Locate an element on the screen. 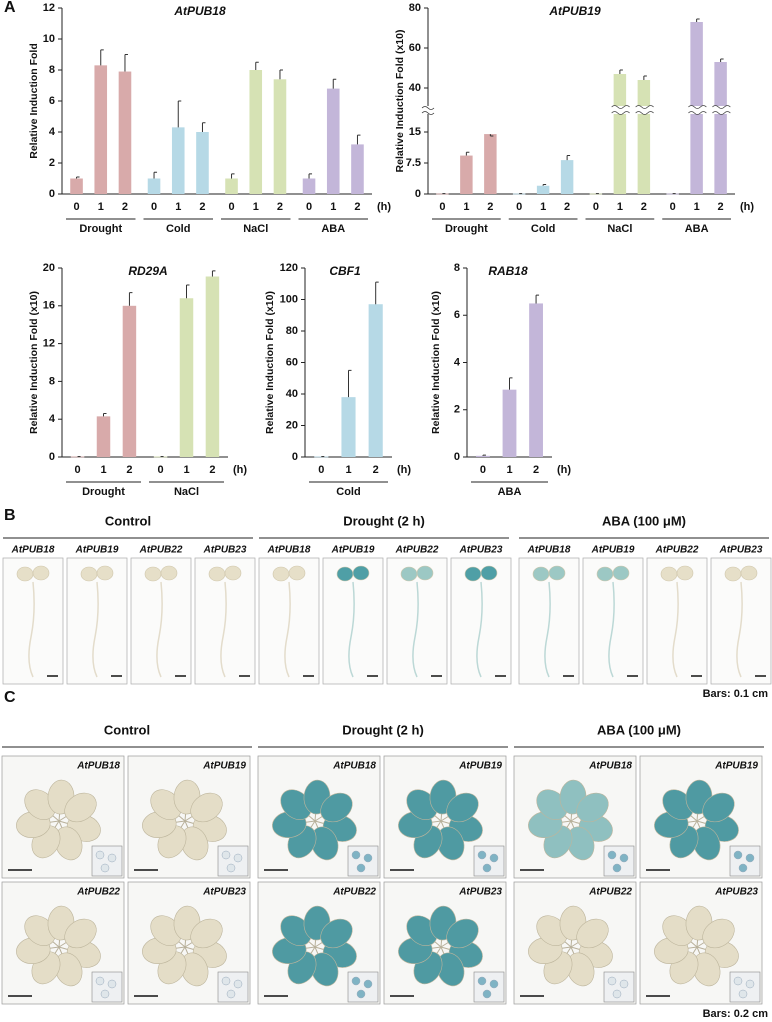 This screenshot has width=772, height=1022. y-tick-label: 10 is located at coordinates (49, 39).